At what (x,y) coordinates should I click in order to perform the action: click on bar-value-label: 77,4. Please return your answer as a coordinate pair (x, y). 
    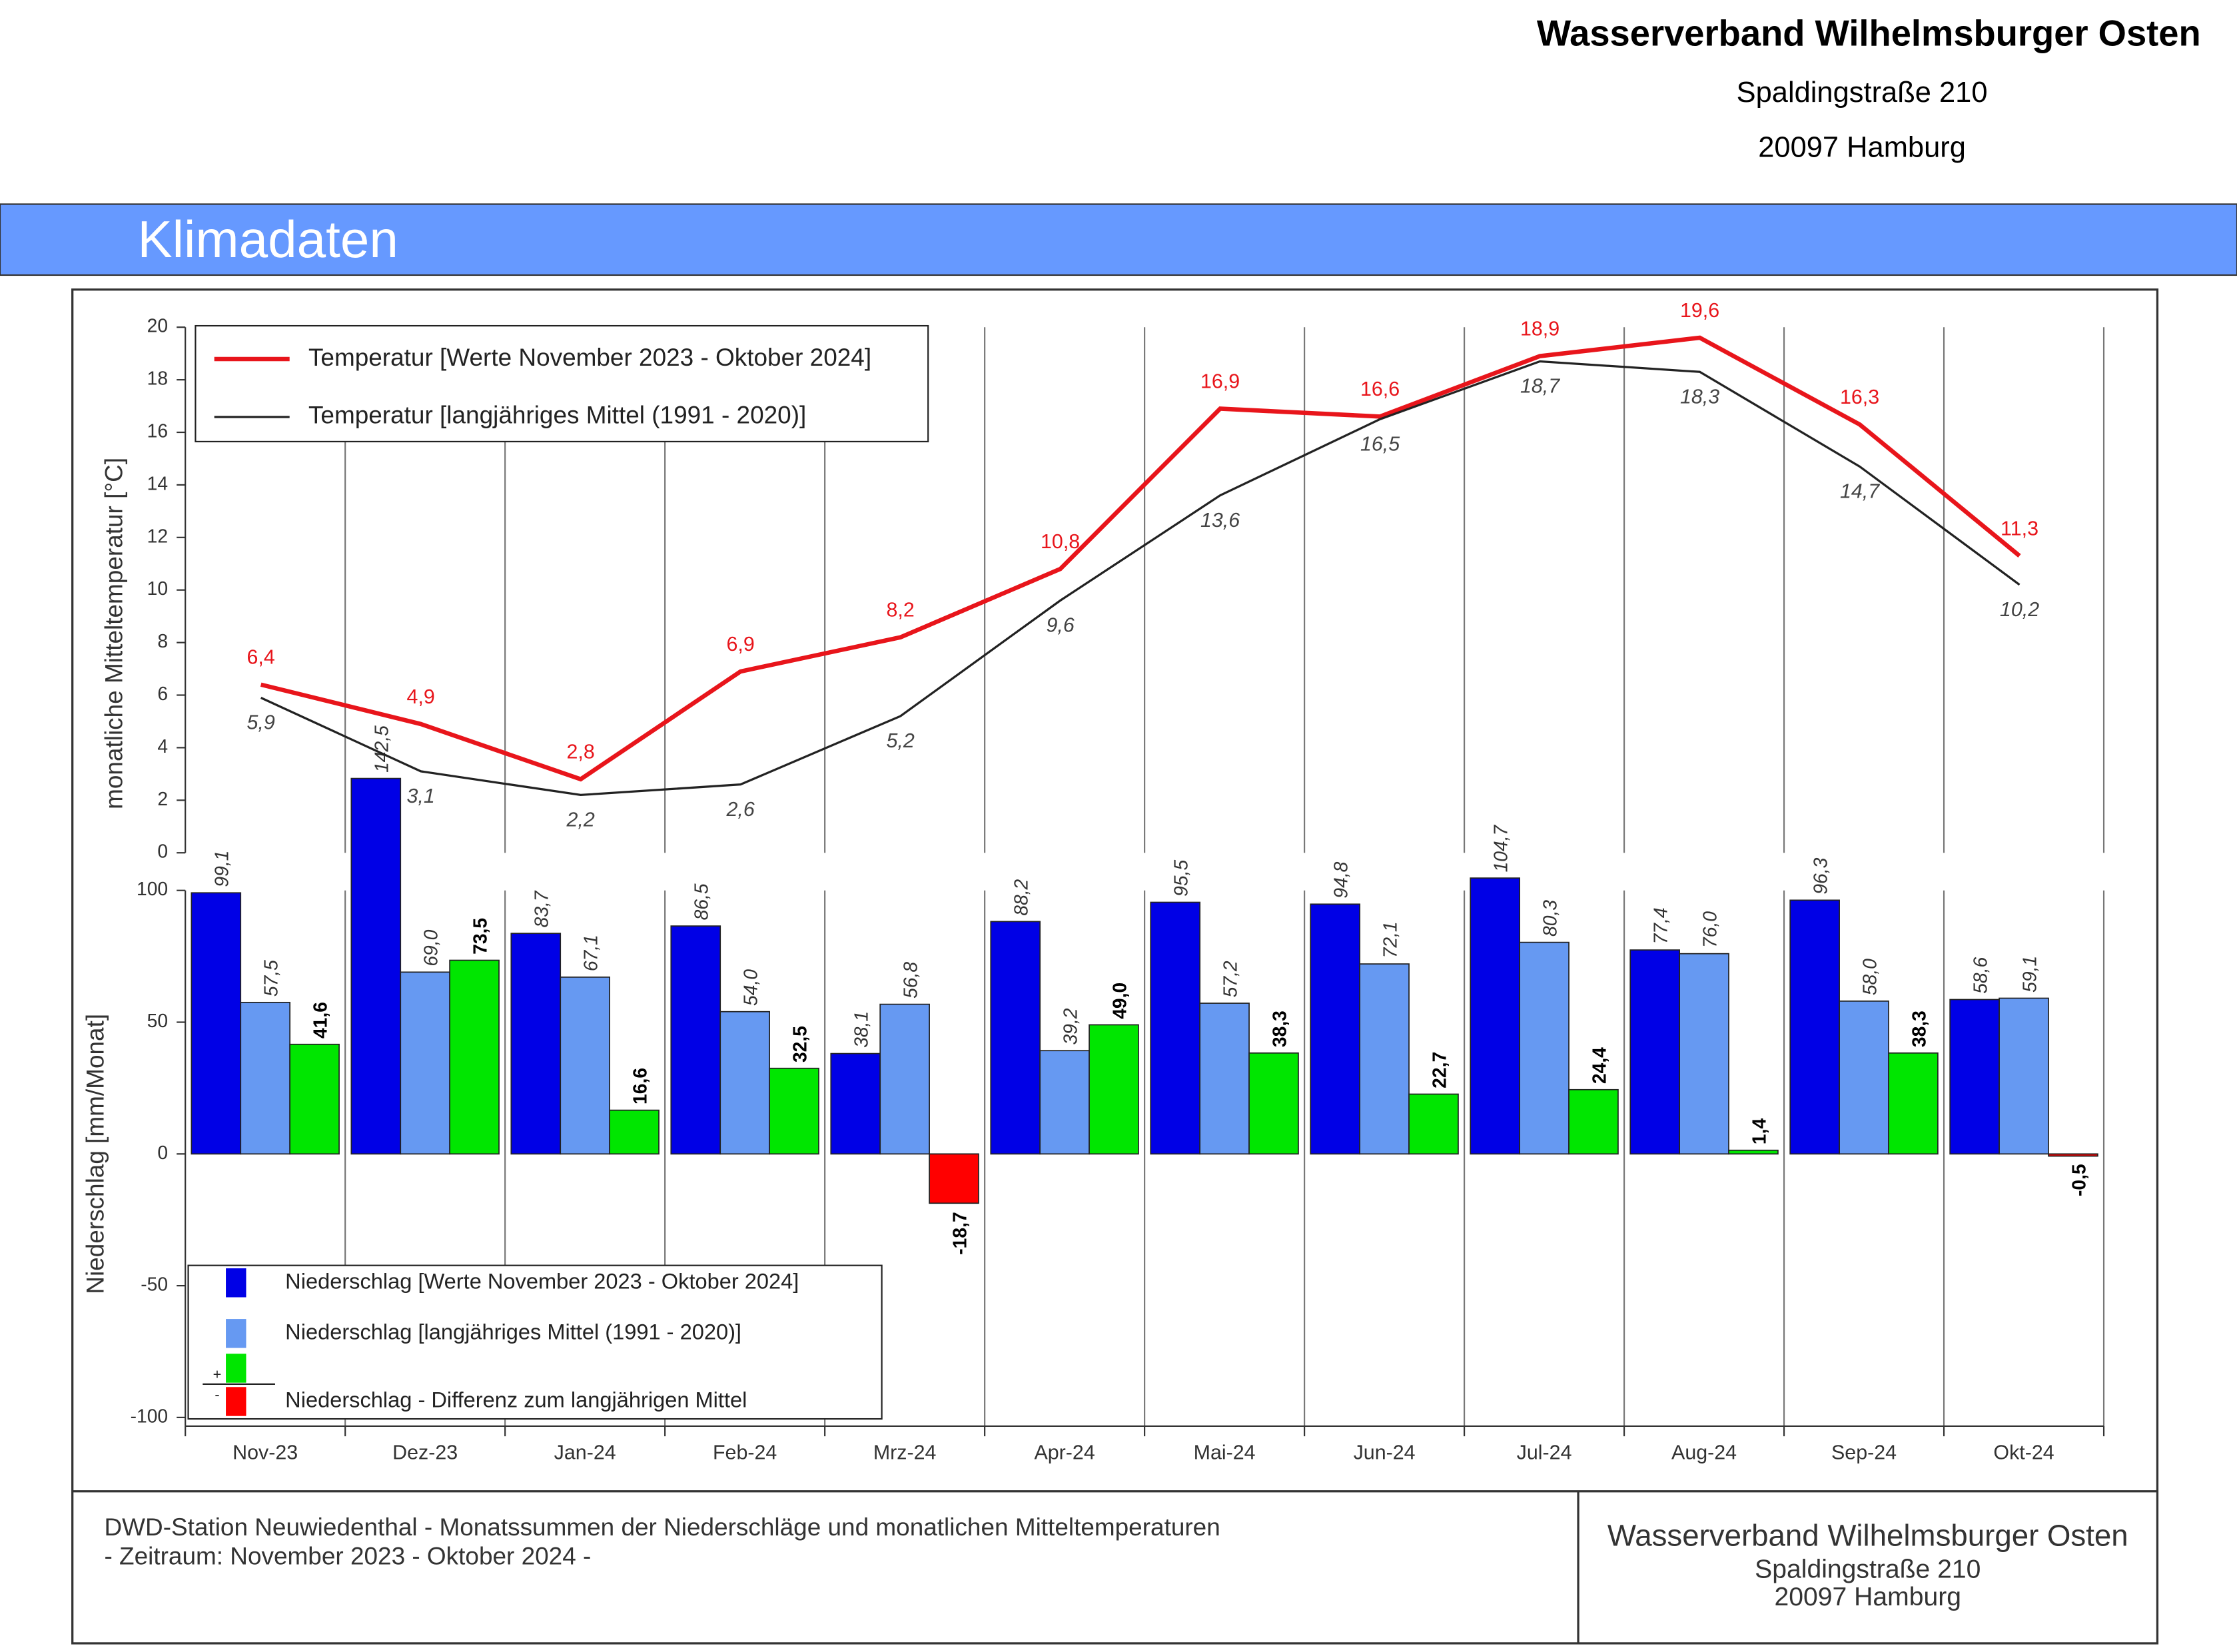
    Looking at the image, I should click on (1660, 925).